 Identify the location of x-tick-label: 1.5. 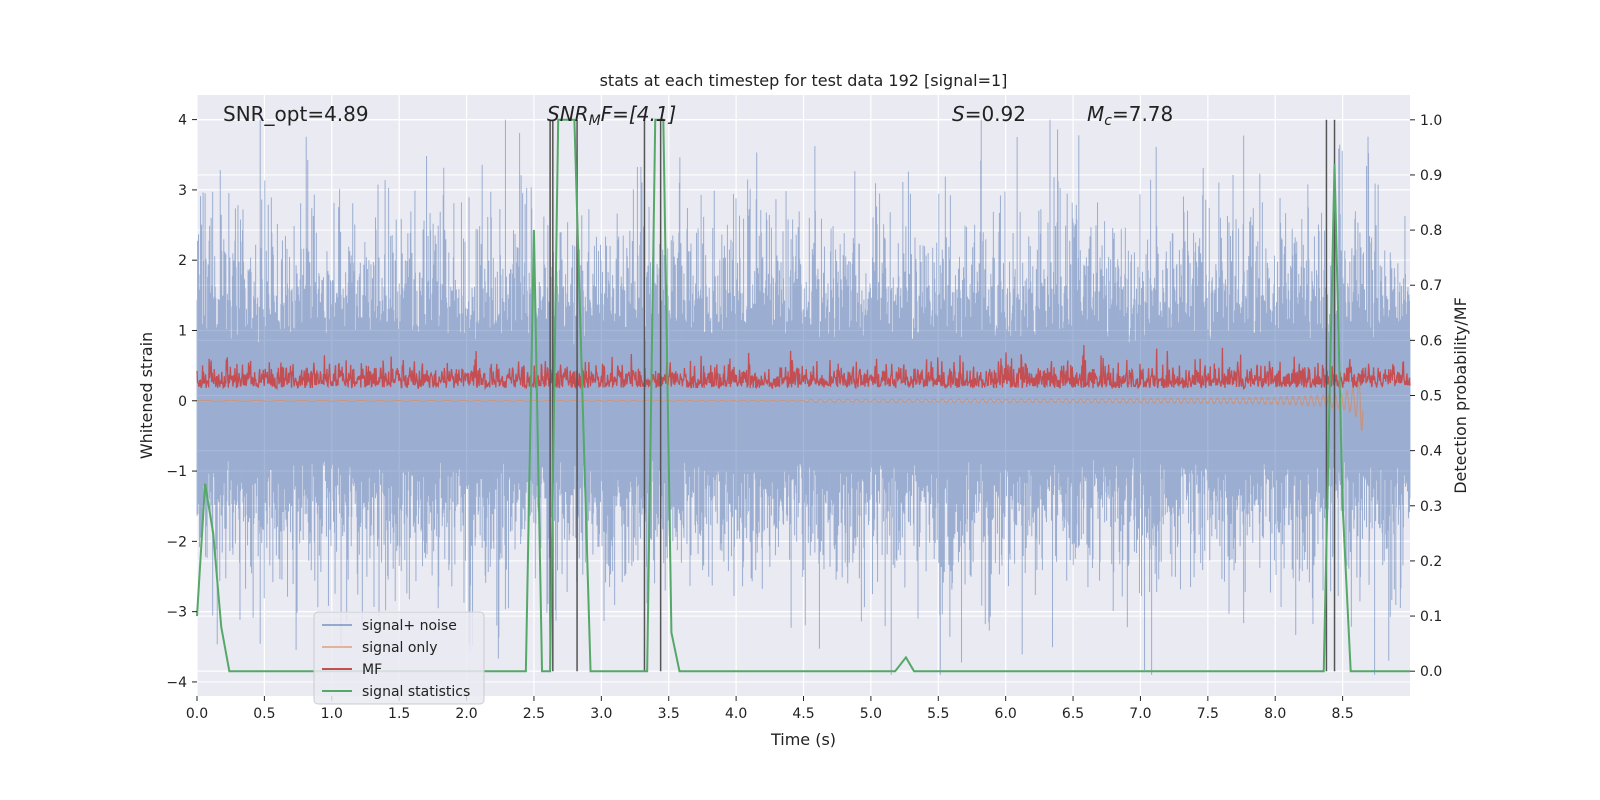
(399, 714).